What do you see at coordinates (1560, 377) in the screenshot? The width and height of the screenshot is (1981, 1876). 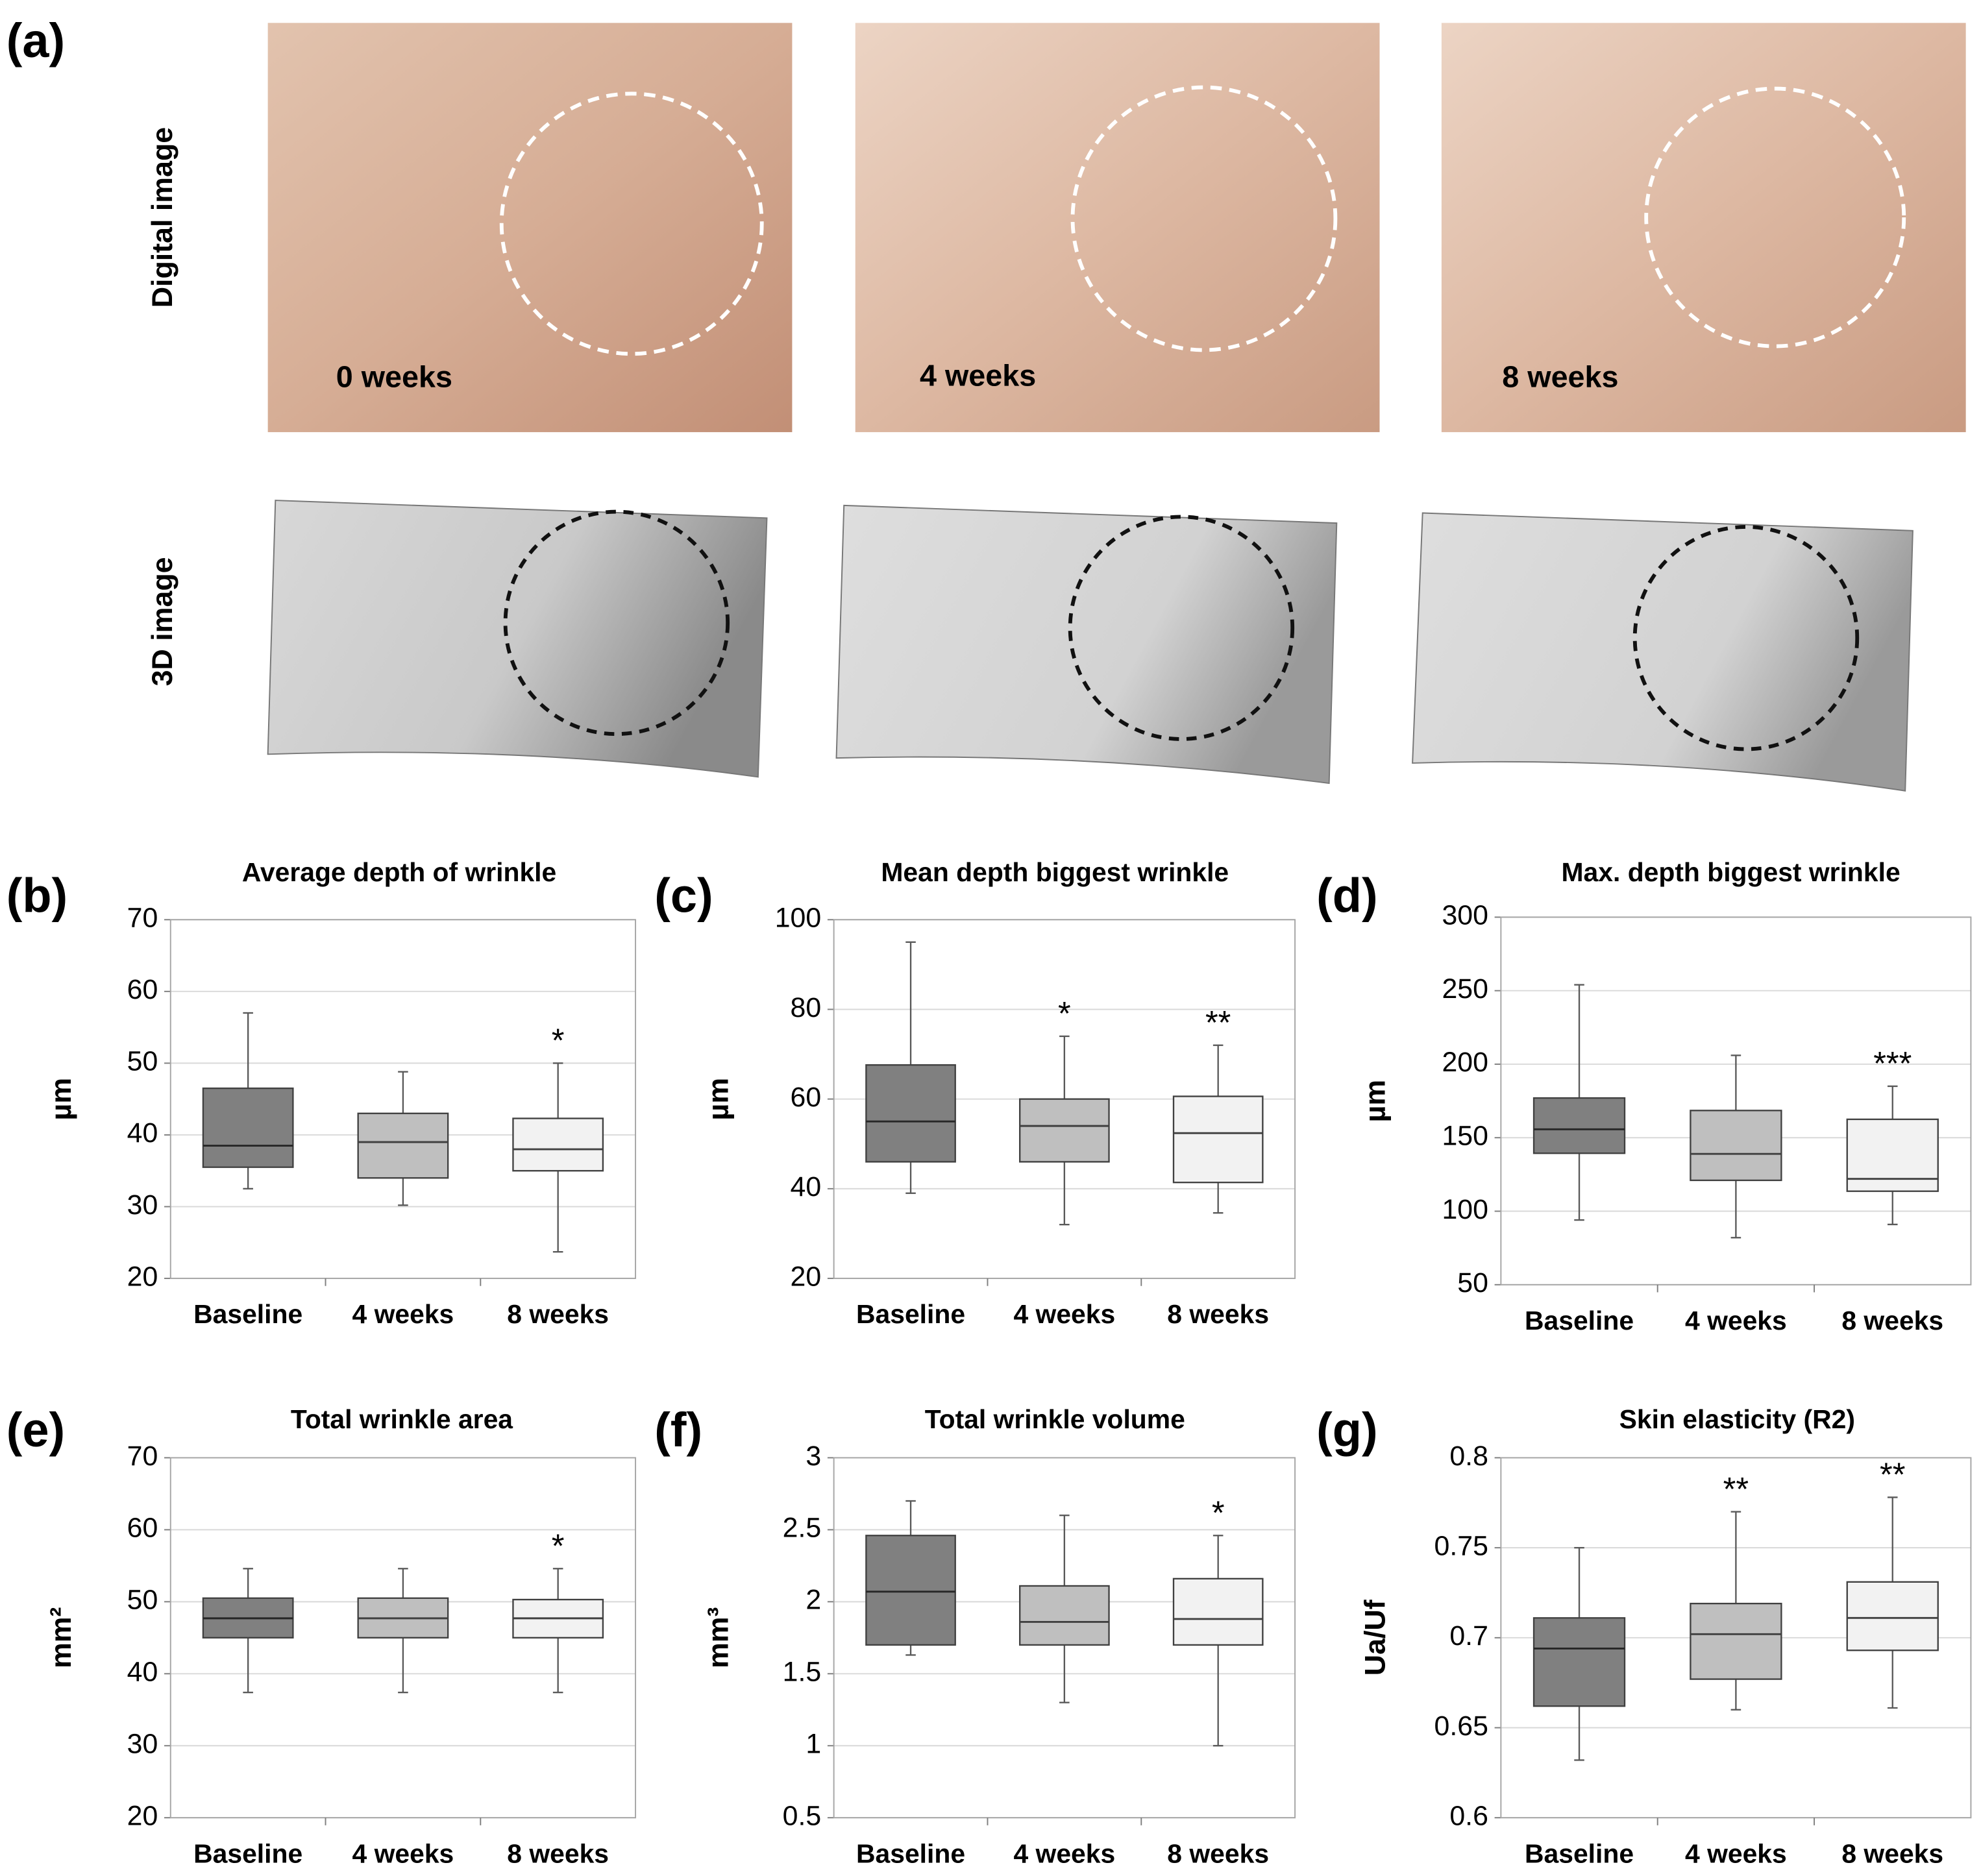 I see `time-label: 8 weeks` at bounding box center [1560, 377].